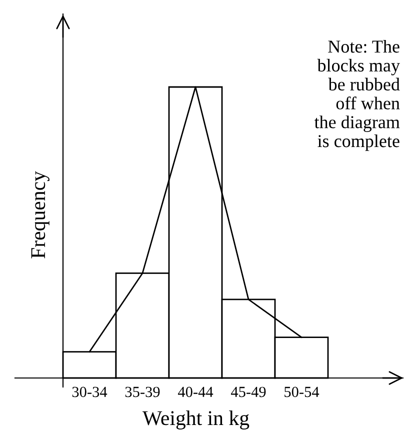 The height and width of the screenshot is (439, 409). What do you see at coordinates (302, 392) in the screenshot?
I see `x-tick-label: 50-54` at bounding box center [302, 392].